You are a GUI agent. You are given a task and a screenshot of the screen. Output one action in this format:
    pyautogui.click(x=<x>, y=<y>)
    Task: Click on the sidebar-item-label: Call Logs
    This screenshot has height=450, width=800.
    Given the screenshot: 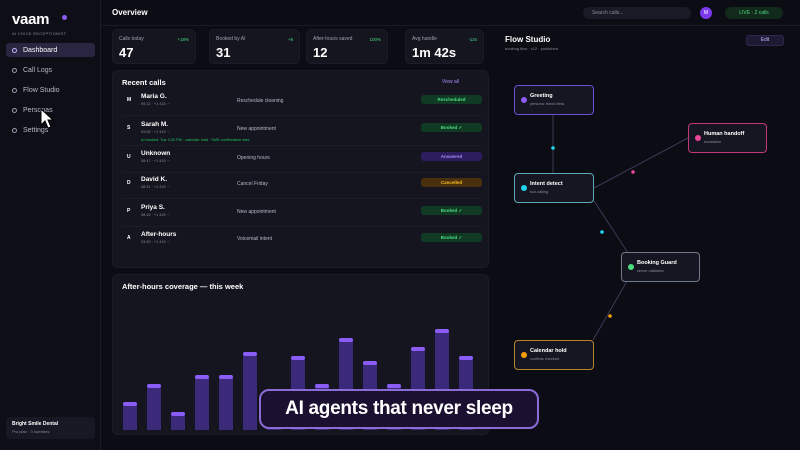 What is the action you would take?
    pyautogui.click(x=38, y=70)
    